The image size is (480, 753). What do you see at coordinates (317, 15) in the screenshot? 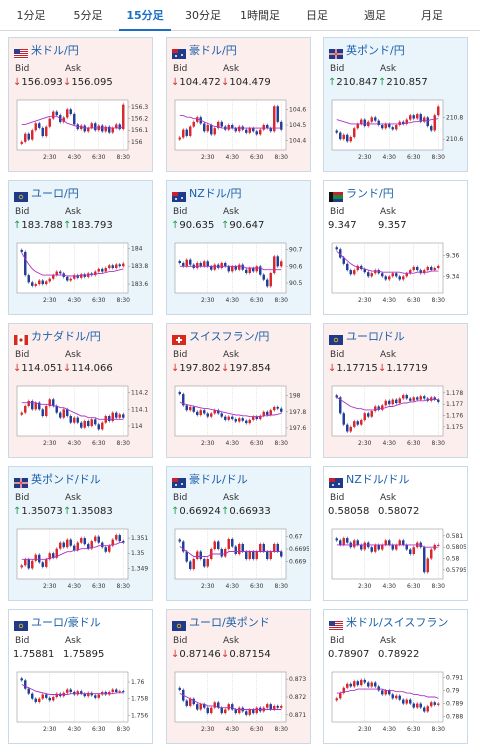
I see `tab-5: 日足` at bounding box center [317, 15].